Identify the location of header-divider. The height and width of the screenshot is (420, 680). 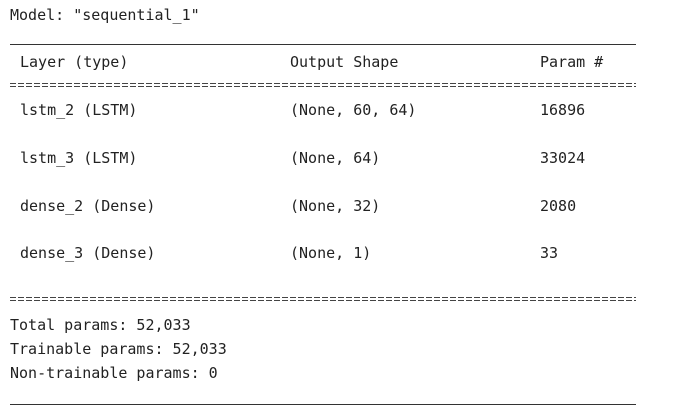
(323, 85).